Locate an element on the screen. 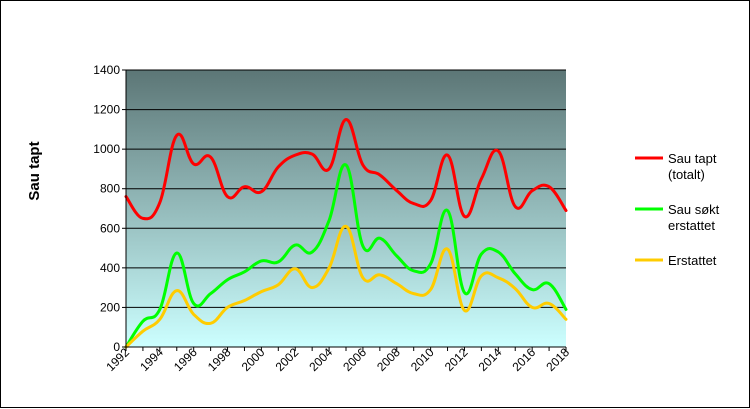 The height and width of the screenshot is (409, 750). y-tick-label: 600 is located at coordinates (110, 228).